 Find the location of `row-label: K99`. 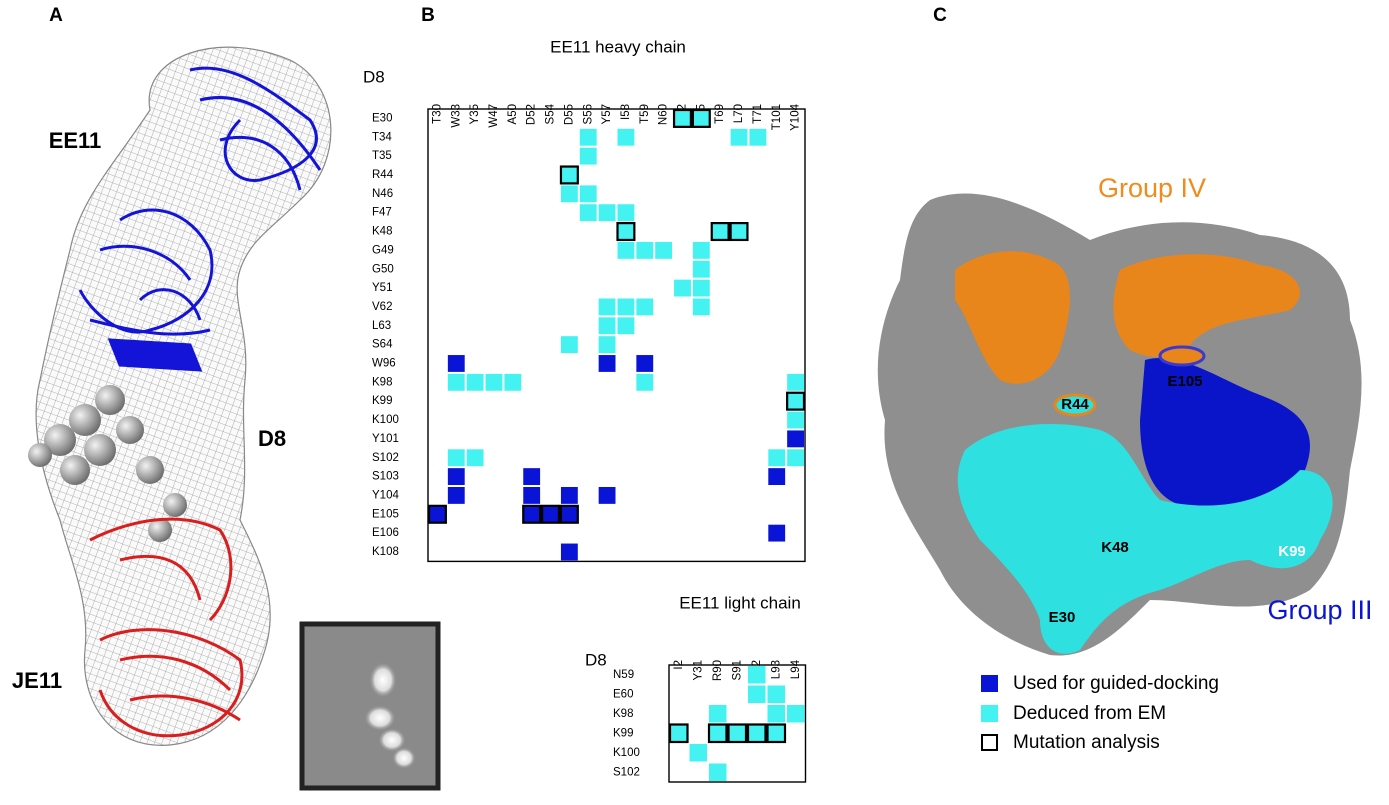

row-label: K99 is located at coordinates (382, 401).